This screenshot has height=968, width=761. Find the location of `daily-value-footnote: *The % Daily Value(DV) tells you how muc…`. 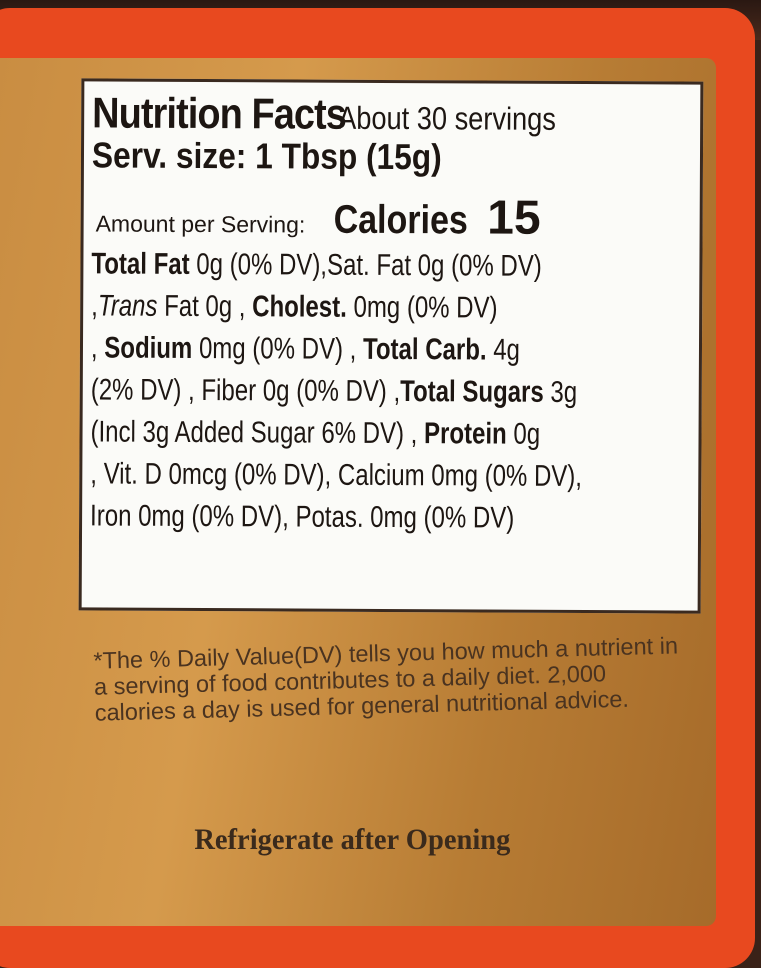

daily-value-footnote: *The % Daily Value(DV) tells you how muc… is located at coordinates (386, 679).